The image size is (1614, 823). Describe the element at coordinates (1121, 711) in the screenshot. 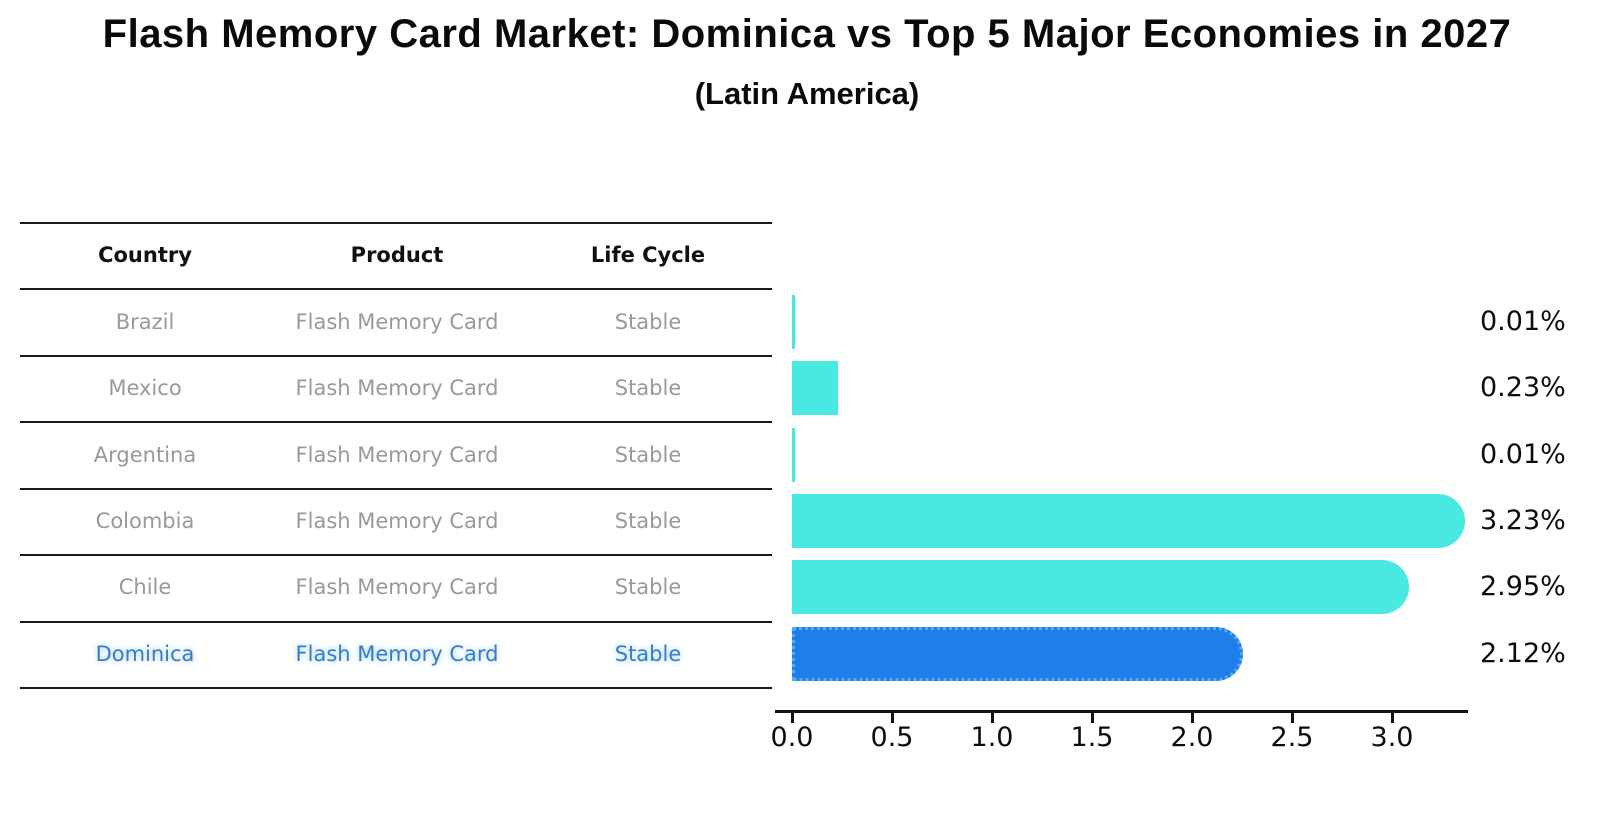

I see `x-axis-line` at that location.